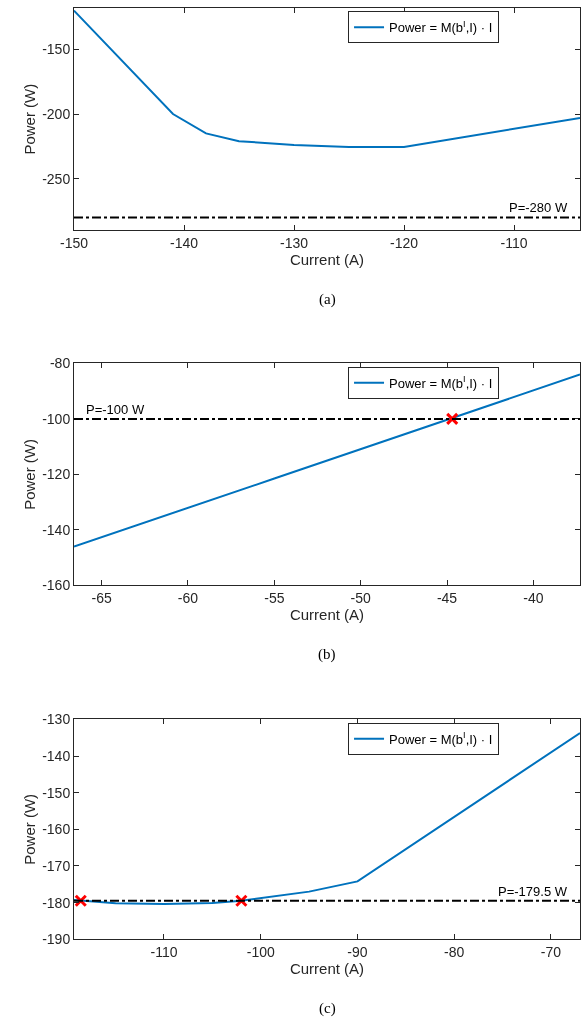  What do you see at coordinates (74, 243) in the screenshot?
I see `x-tick-label: -150` at bounding box center [74, 243].